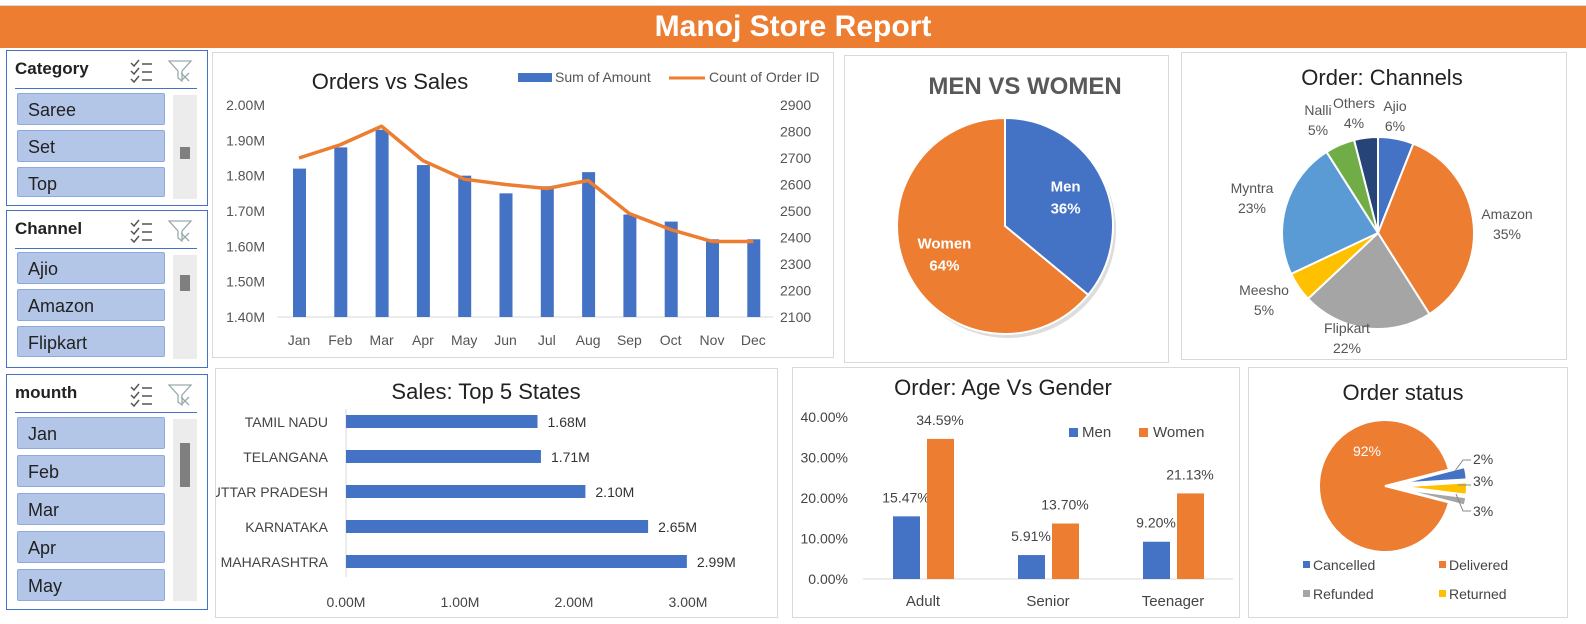  What do you see at coordinates (423, 241) in the screenshot?
I see `bar-amount-apr` at bounding box center [423, 241].